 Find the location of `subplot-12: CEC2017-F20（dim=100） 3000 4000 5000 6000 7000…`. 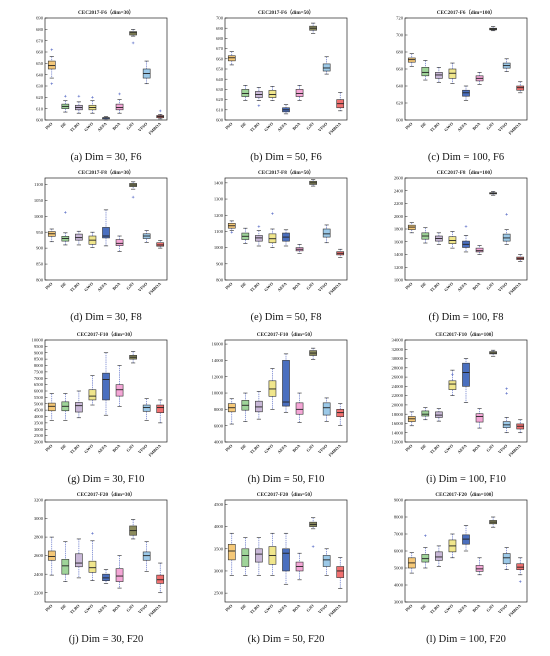

subplot-12: CEC2017-F20（dim=100） 3000 4000 5000 6000 7000… is located at coordinates (461, 567).